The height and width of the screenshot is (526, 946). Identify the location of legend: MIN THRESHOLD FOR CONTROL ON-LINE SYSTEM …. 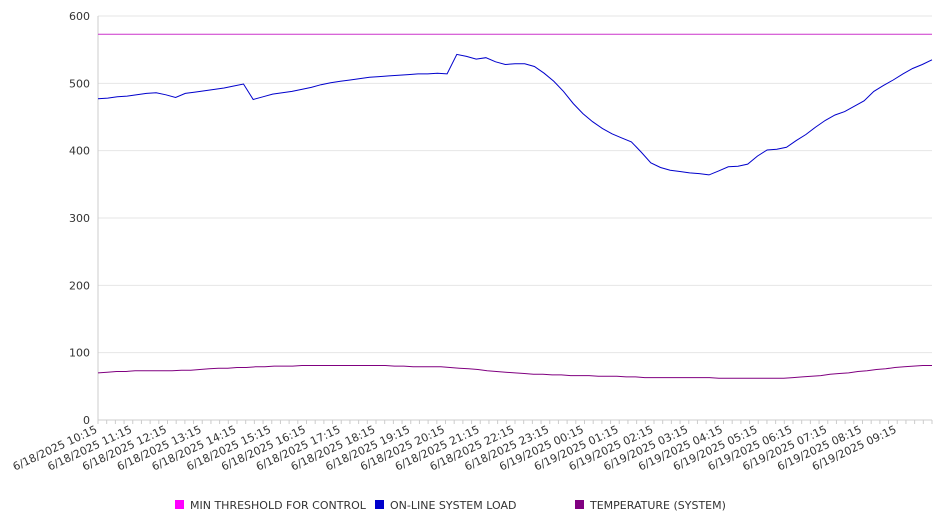
(450, 505).